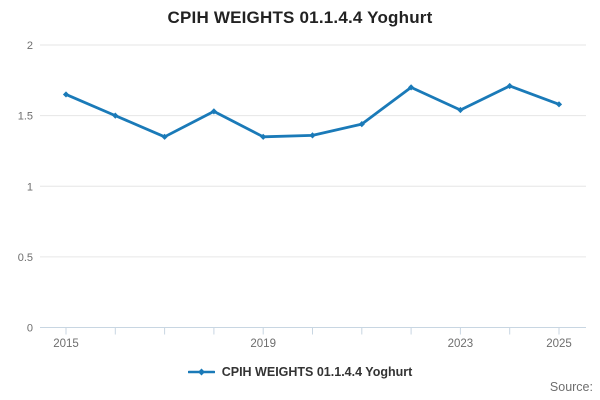 The width and height of the screenshot is (600, 400). Describe the element at coordinates (571, 387) in the screenshot. I see `source-label: Source:` at that location.